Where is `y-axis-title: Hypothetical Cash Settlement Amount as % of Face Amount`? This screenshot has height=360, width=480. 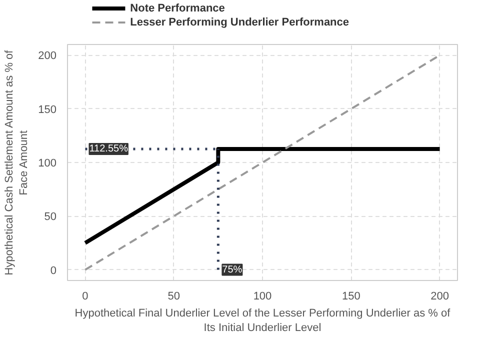 y-axis-title: Hypothetical Cash Settlement Amount as % of Face Amount is located at coordinates (17, 162).